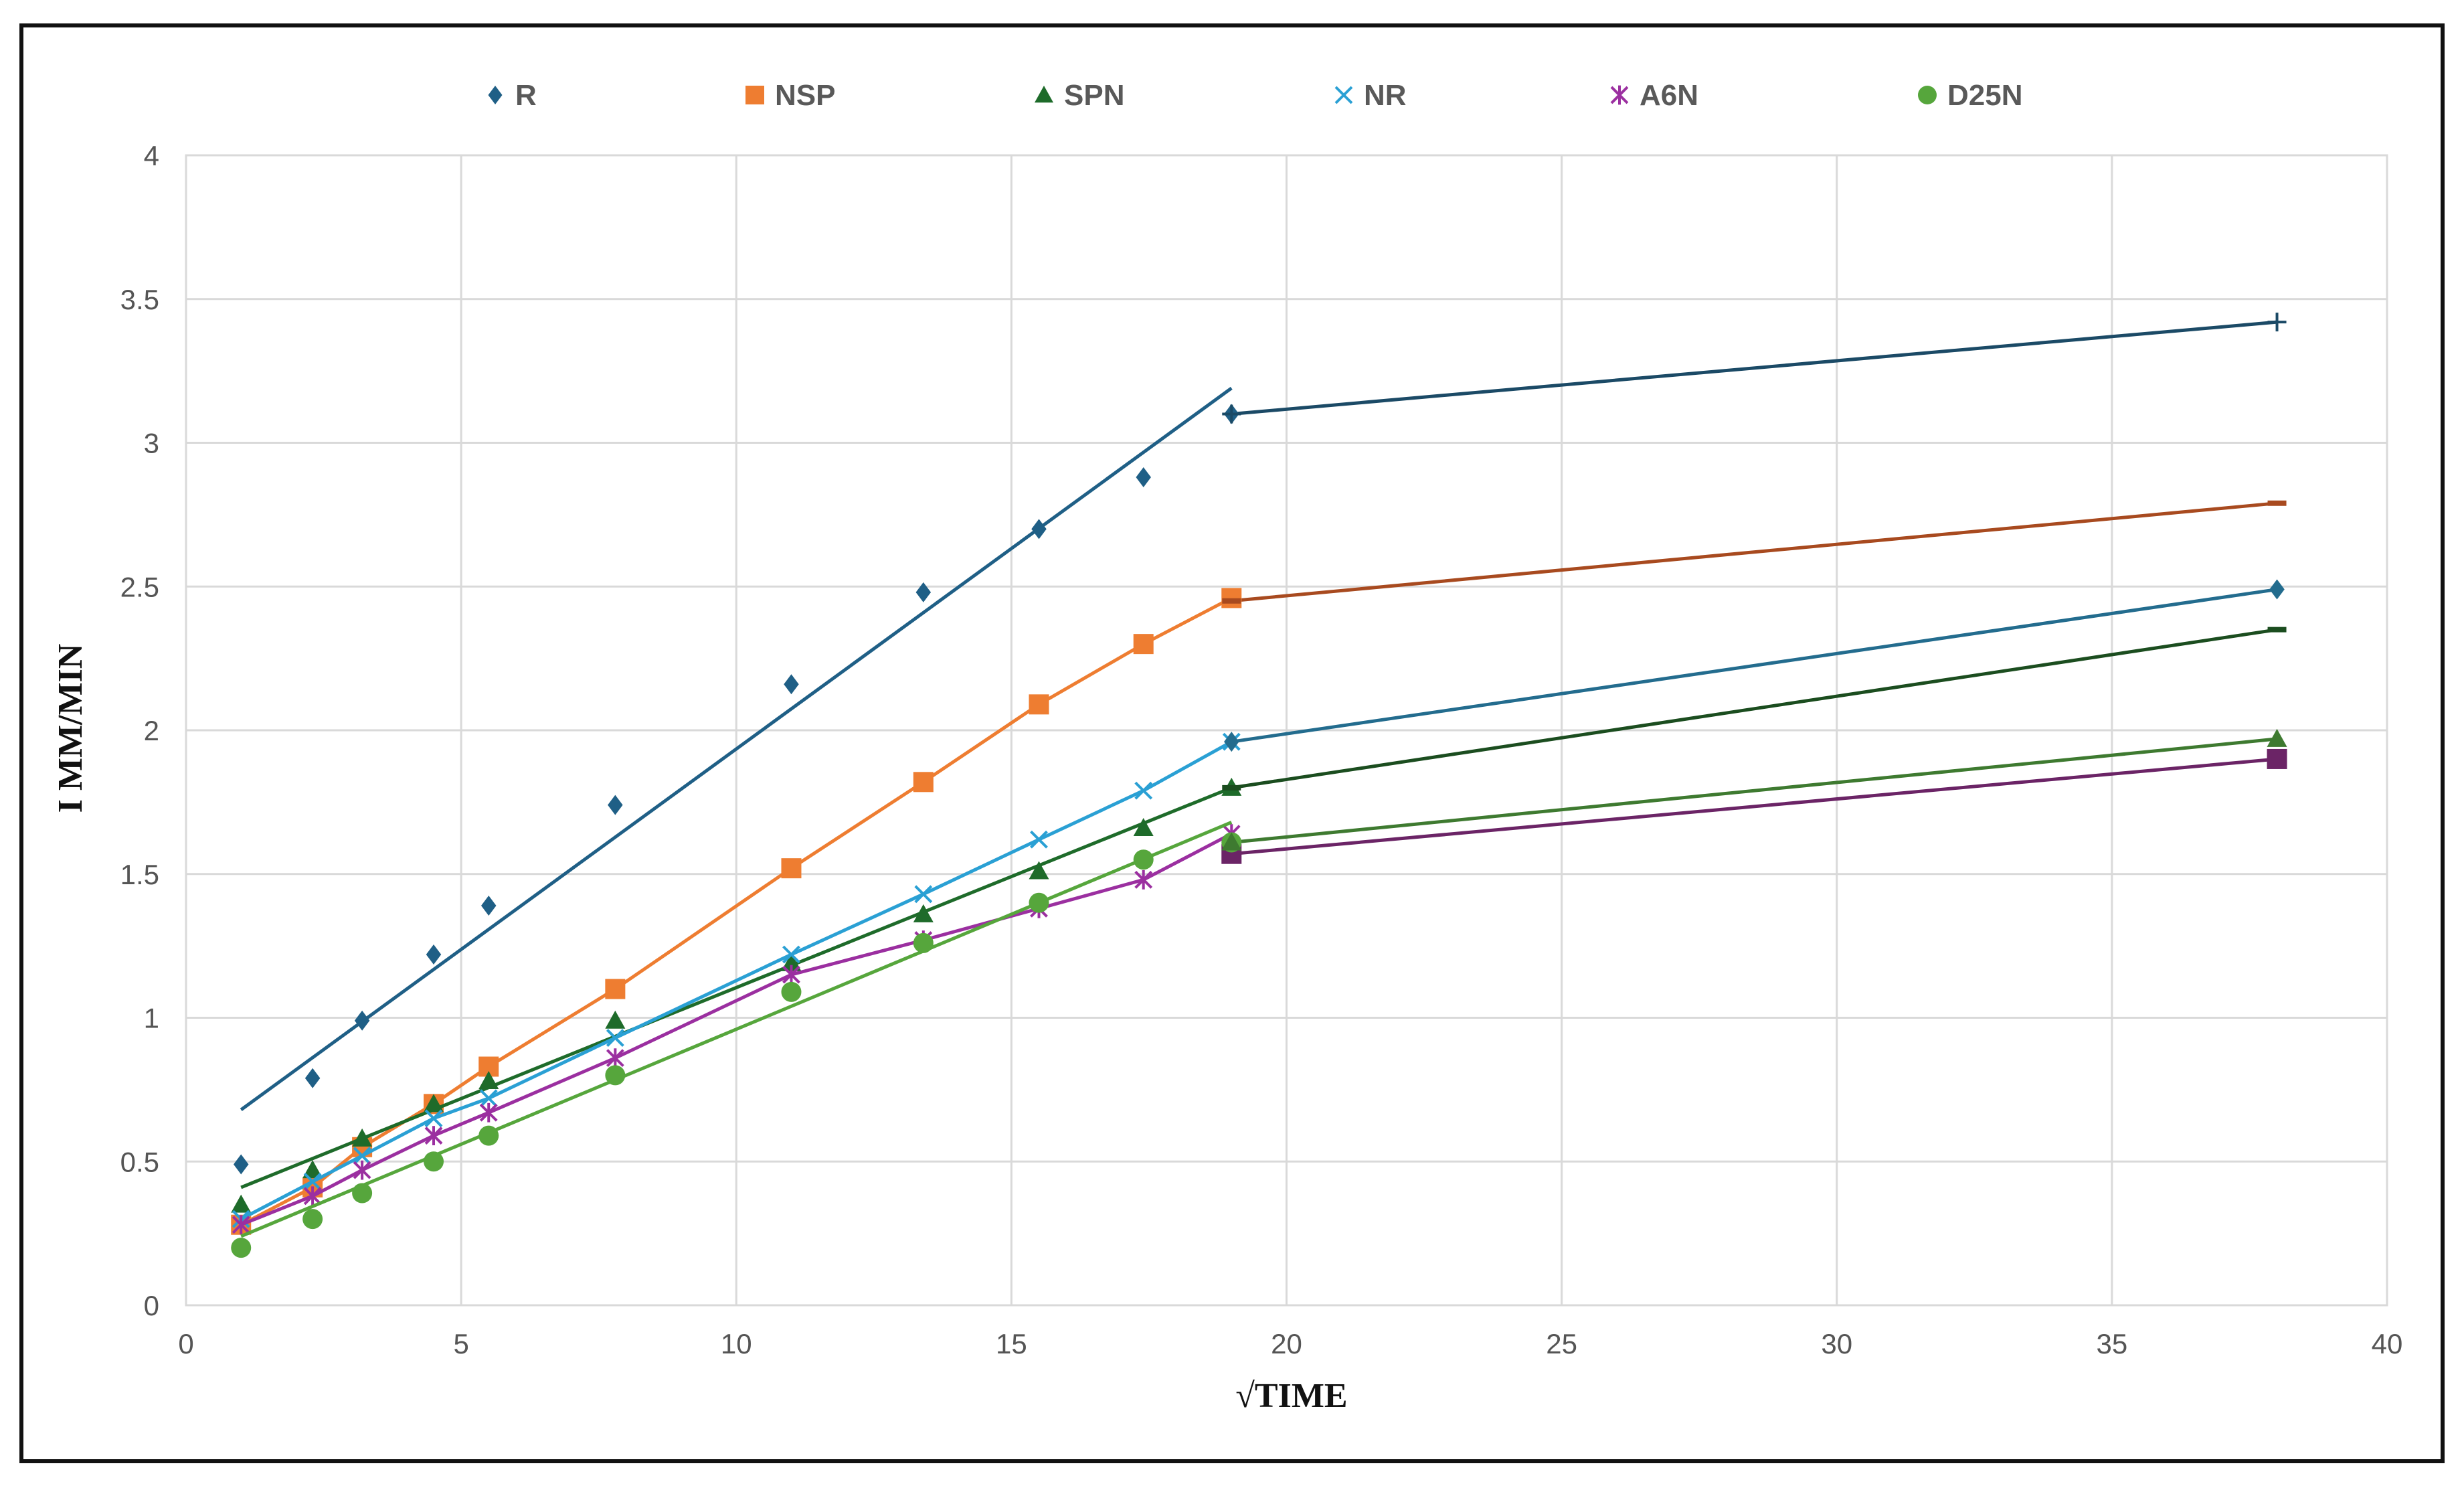 The height and width of the screenshot is (1490, 2464). What do you see at coordinates (139, 1161) in the screenshot?
I see `y-tick-label: 0.5` at bounding box center [139, 1161].